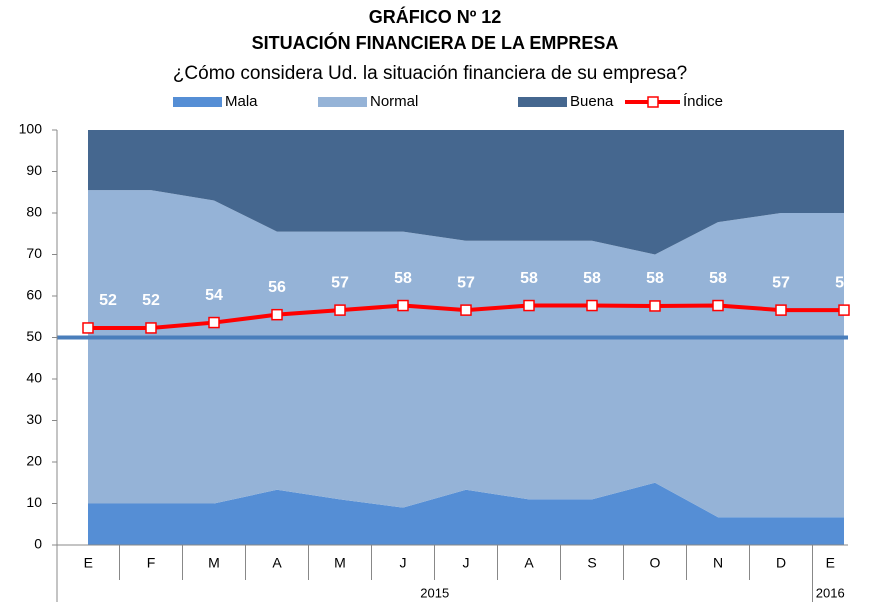  What do you see at coordinates (34, 295) in the screenshot?
I see `y-tick-label: 60` at bounding box center [34, 295].